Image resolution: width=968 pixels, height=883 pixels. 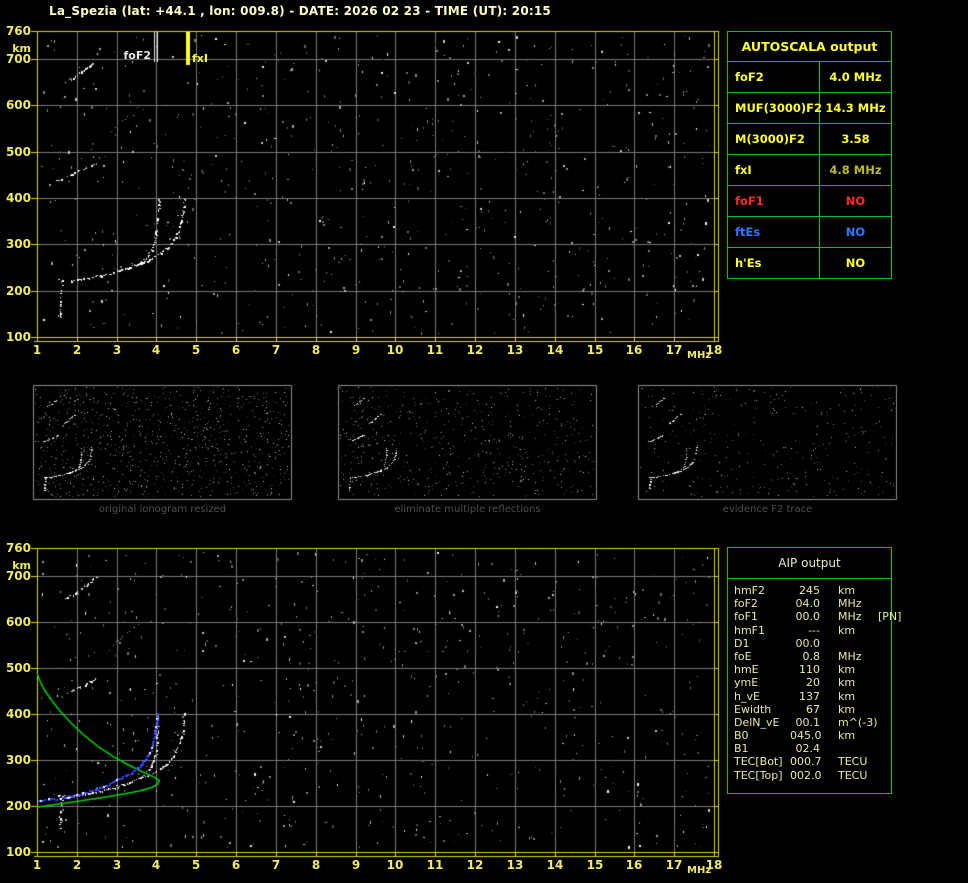 I want to click on aip-row: TEC[Top] 002.0 TECU, so click(x=812, y=775).